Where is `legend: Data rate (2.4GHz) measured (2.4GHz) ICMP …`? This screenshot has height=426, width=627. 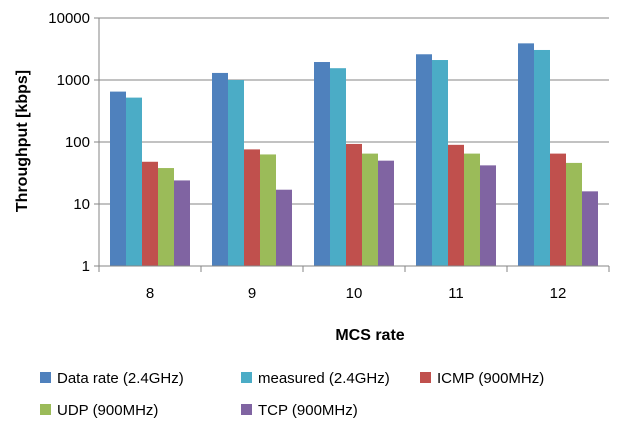
legend: Data rate (2.4GHz) measured (2.4GHz) ICMP … is located at coordinates (292, 394).